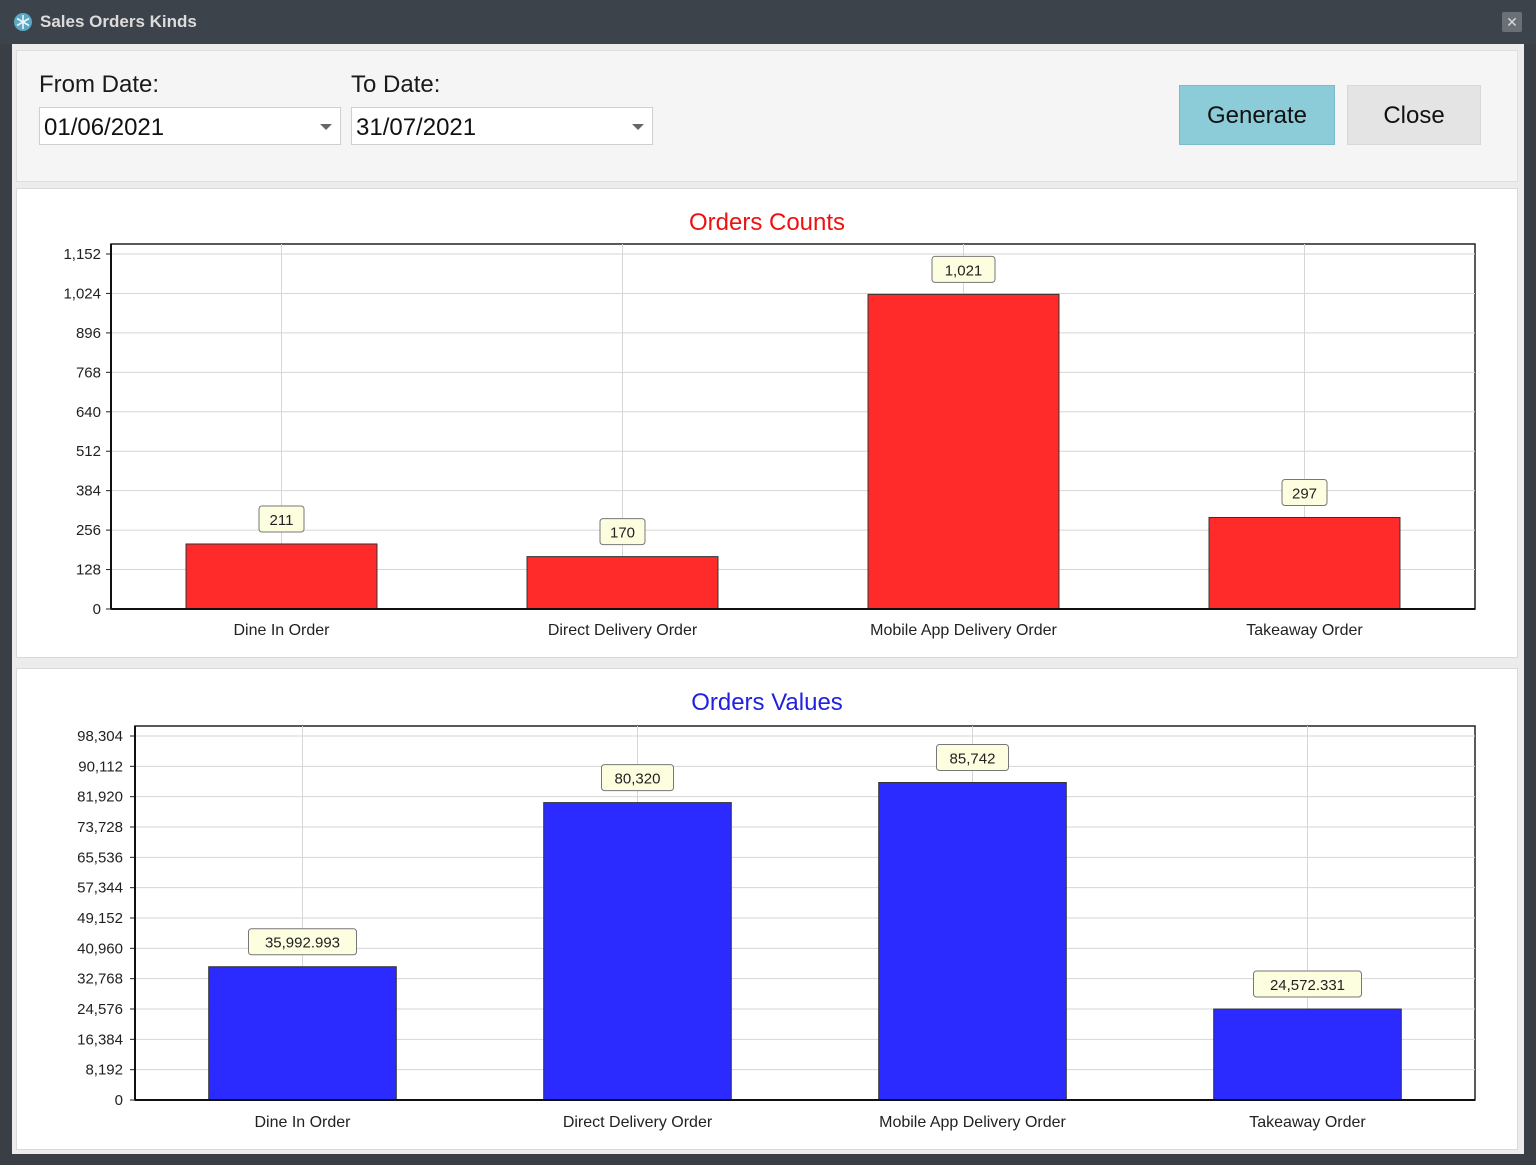  Describe the element at coordinates (88, 491) in the screenshot. I see `y-tick-label: 384` at that location.